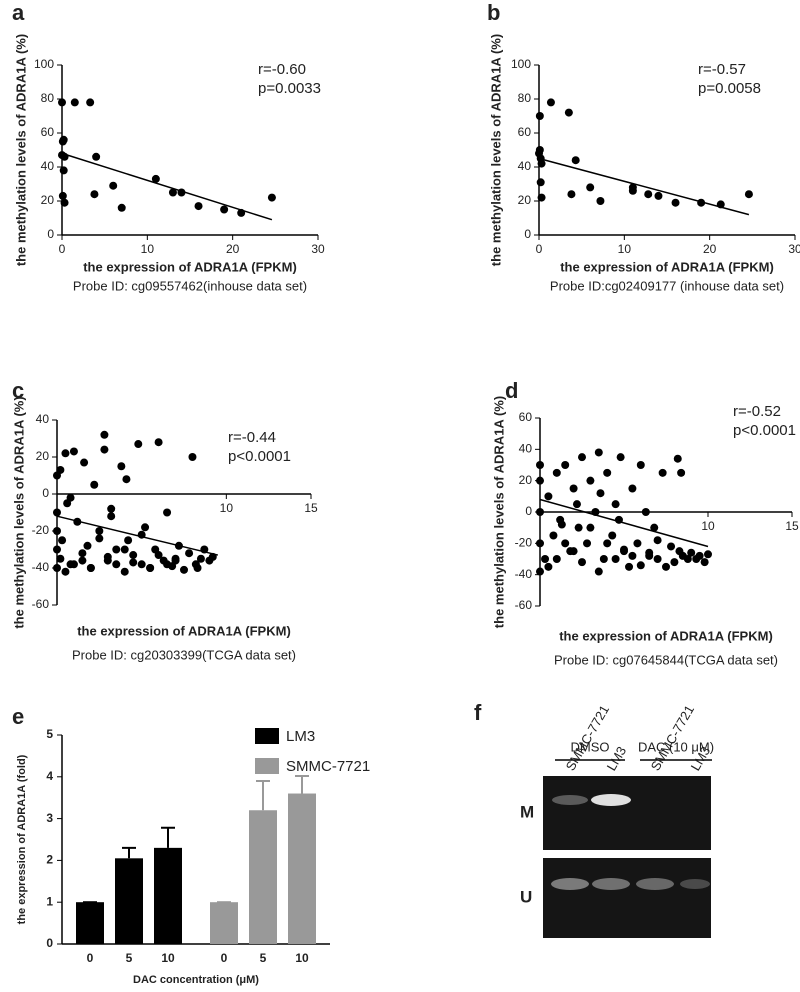 Image resolution: width=800 pixels, height=992 pixels. I want to click on annotation: r=-0.44, so click(252, 437).